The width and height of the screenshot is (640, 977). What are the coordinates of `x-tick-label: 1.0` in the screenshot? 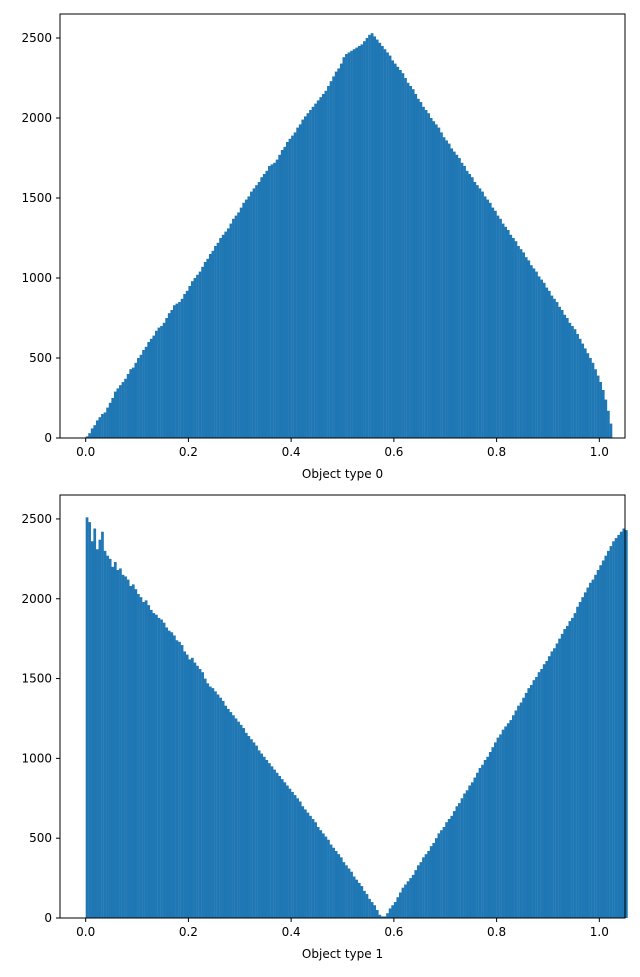 It's located at (599, 452).